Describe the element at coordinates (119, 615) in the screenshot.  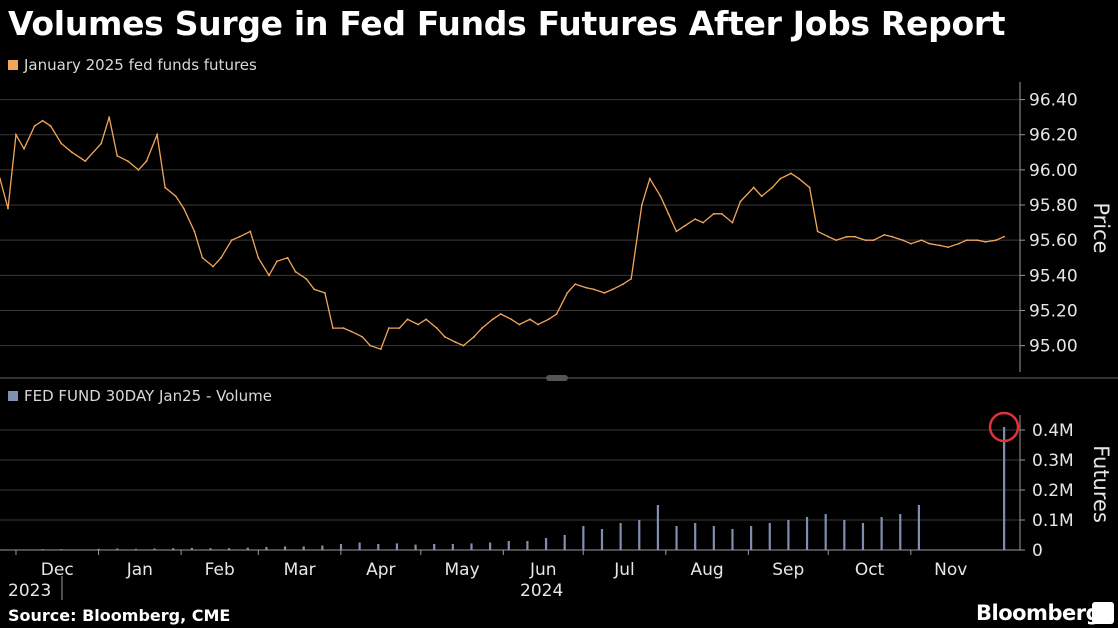
I see `source-note: Source: Bloomberg, CME` at that location.